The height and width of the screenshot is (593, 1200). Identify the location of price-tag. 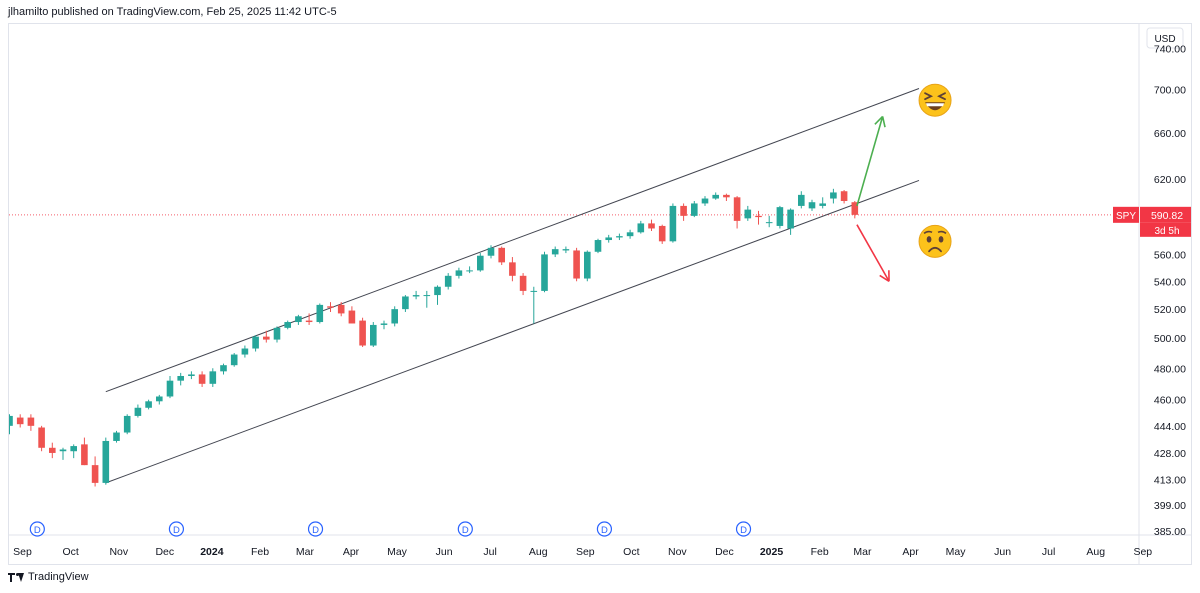
(1166, 214).